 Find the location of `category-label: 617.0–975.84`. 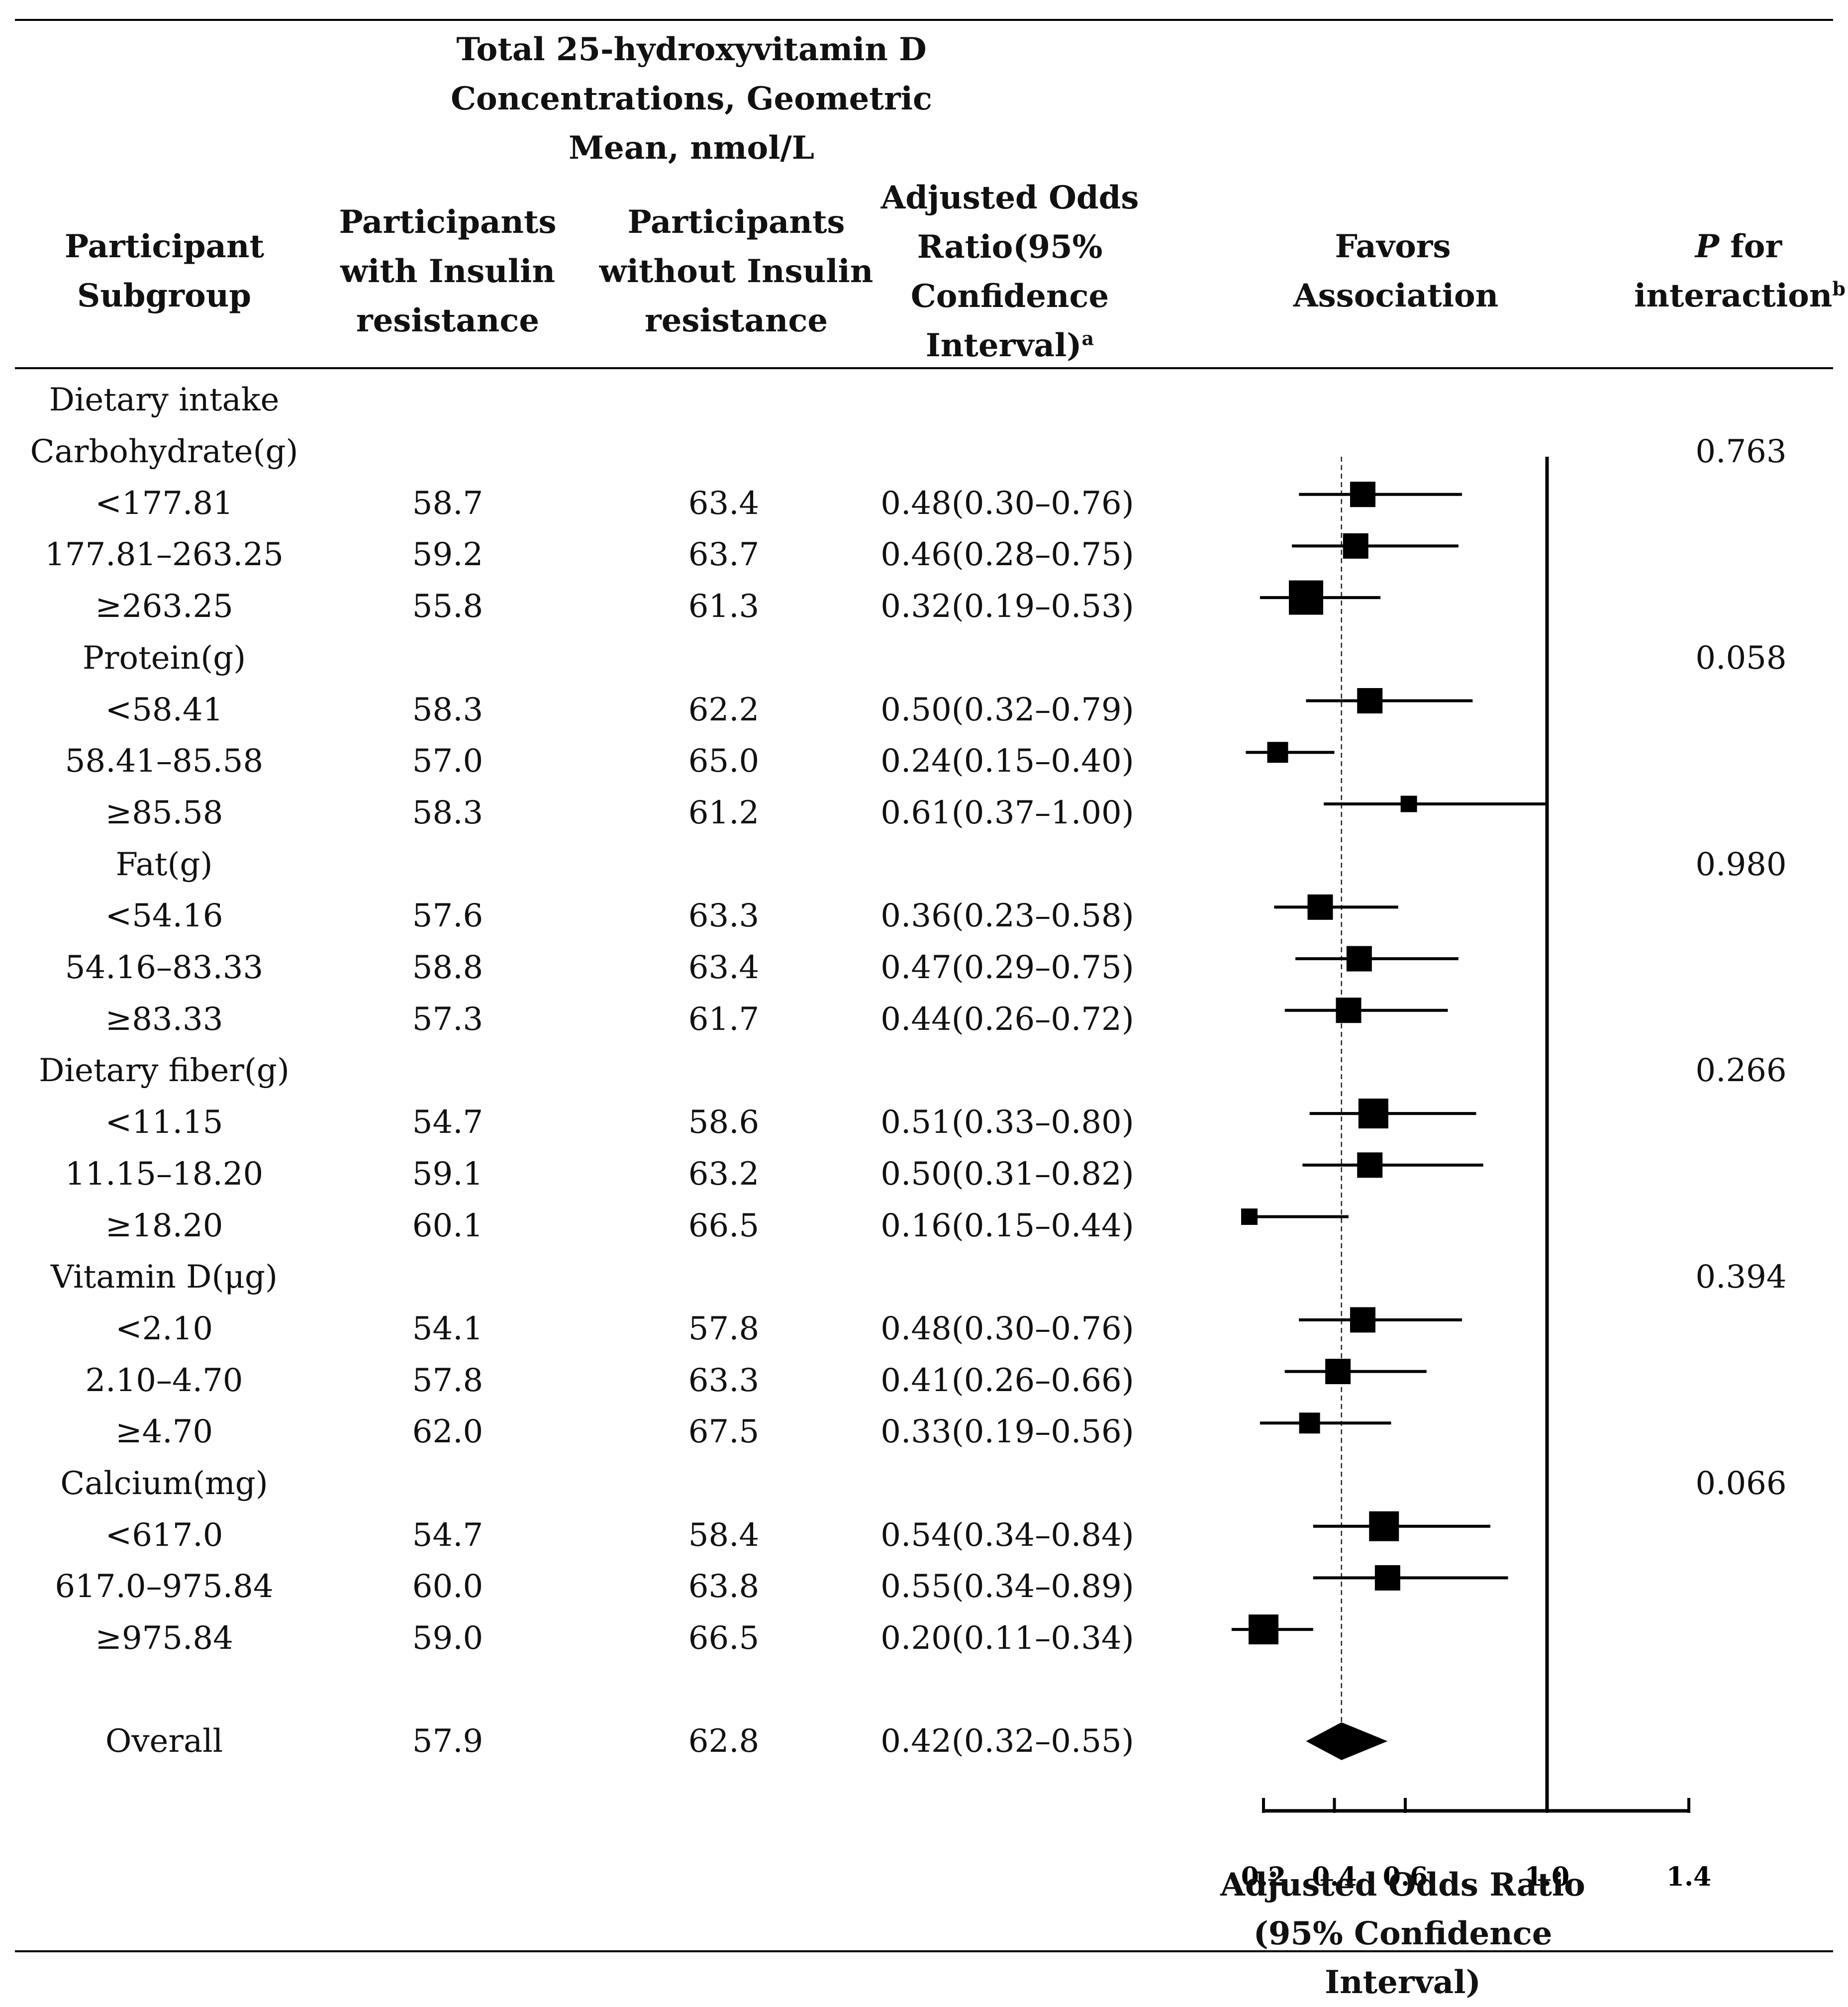

category-label: 617.0–975.84 is located at coordinates (165, 1587).